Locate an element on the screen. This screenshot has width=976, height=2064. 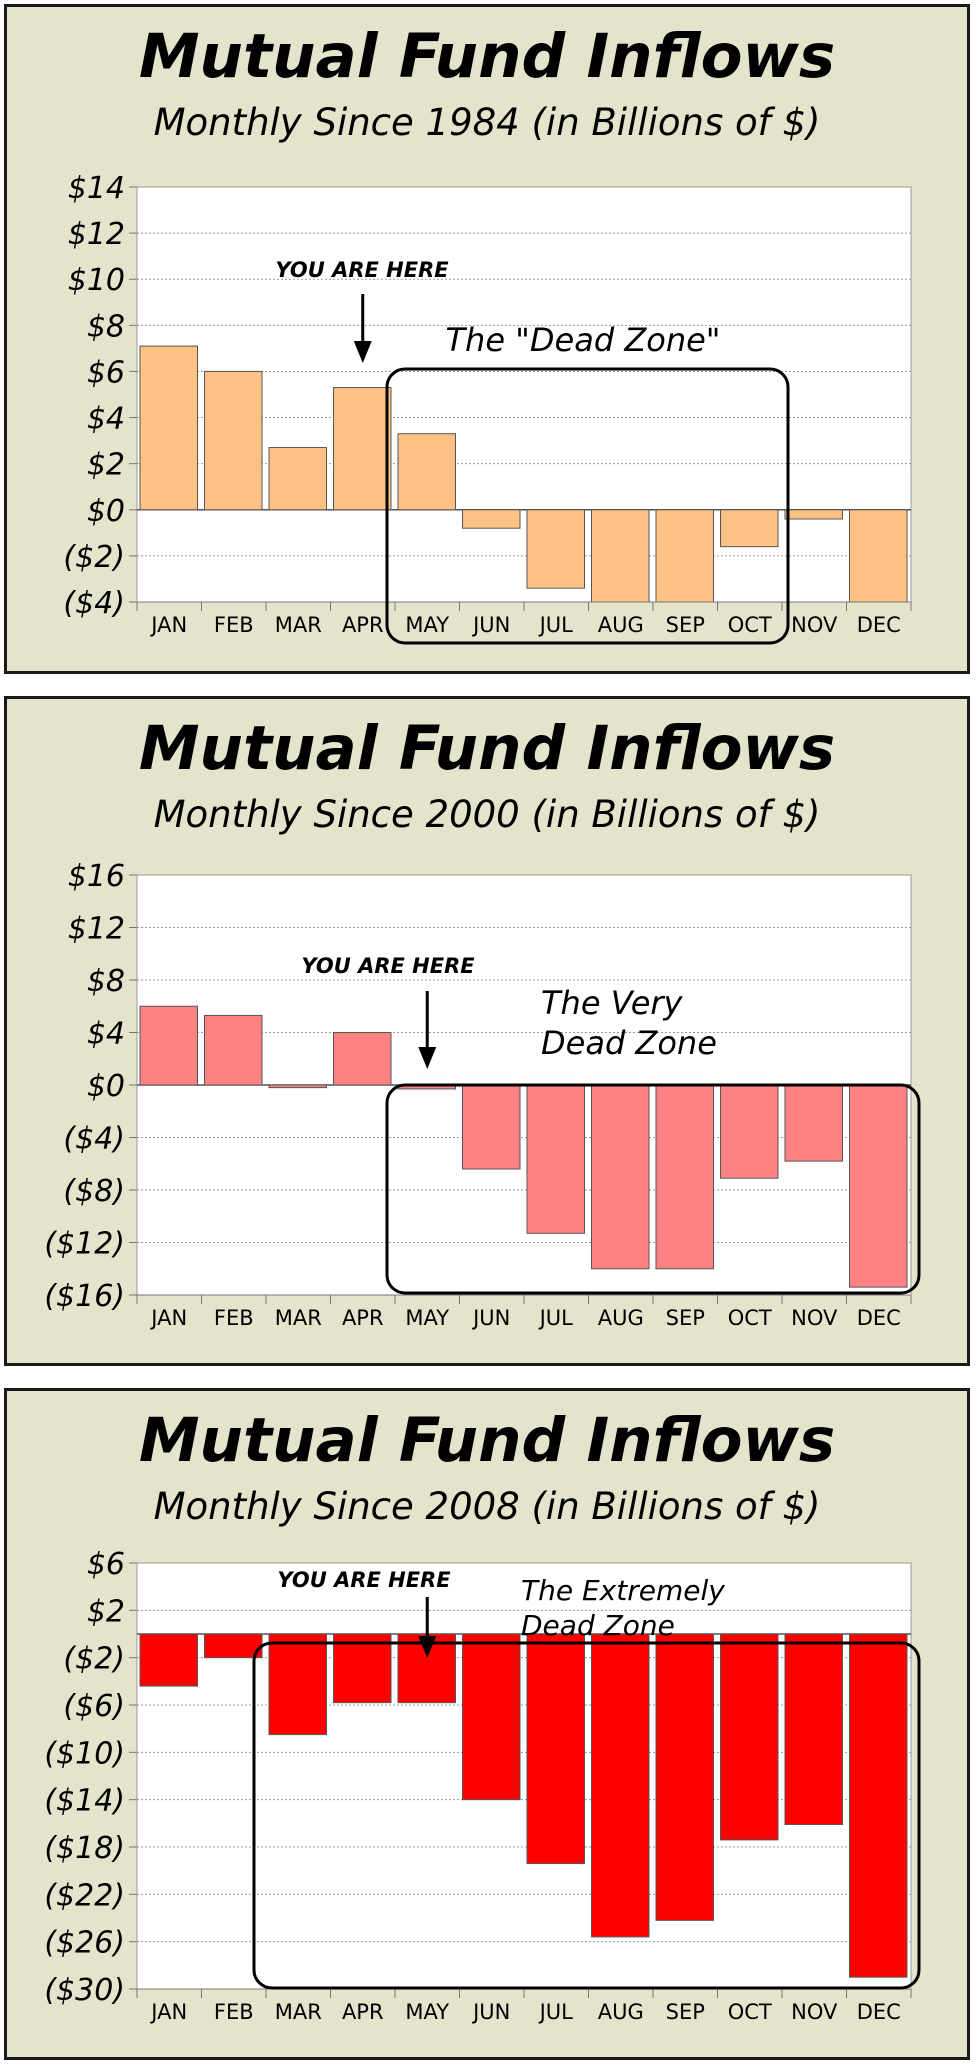
chart-subtitle: Monthly Since 1984 (in Billions of $) is located at coordinates (487, 122).